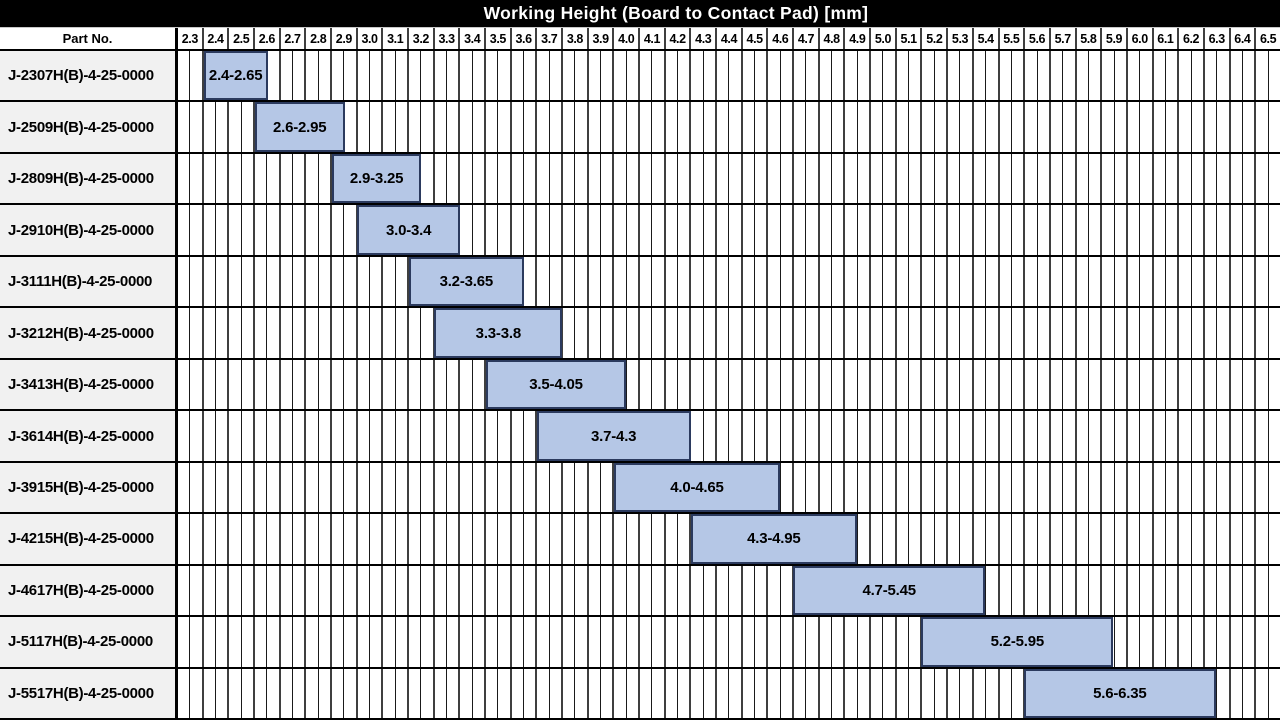 This screenshot has width=1280, height=720. What do you see at coordinates (729, 436) in the screenshot?
I see `row-grid: 3.7-4.3` at bounding box center [729, 436].